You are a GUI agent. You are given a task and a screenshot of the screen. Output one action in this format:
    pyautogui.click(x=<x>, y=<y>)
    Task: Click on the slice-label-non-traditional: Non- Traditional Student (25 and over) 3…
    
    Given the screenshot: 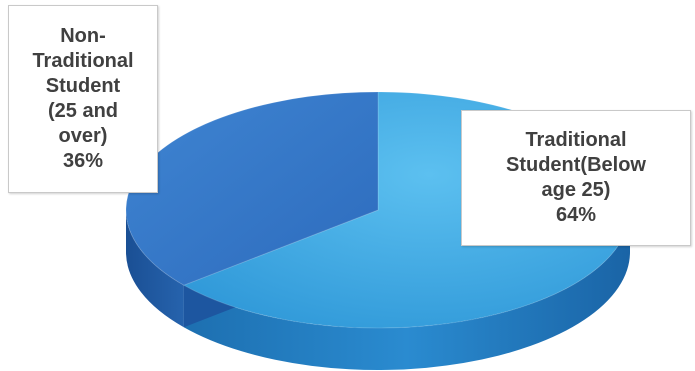 What is the action you would take?
    pyautogui.click(x=83, y=99)
    